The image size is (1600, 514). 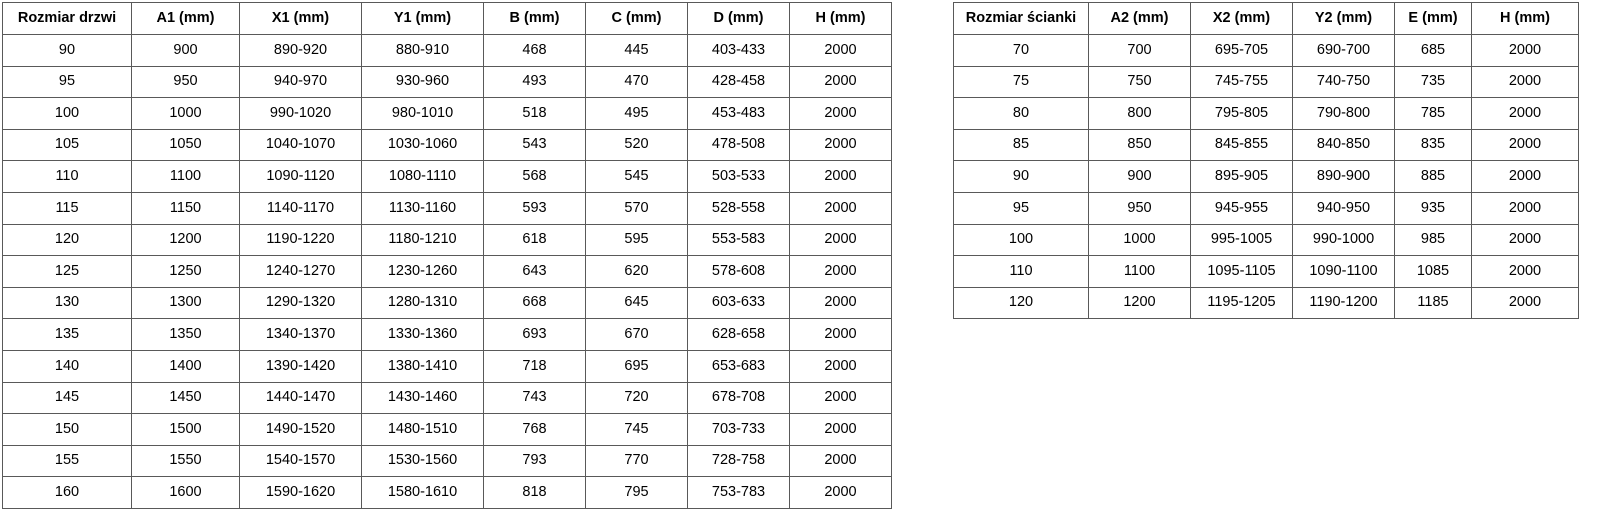 What do you see at coordinates (1241, 50) in the screenshot?
I see `table-cell: 695-705` at bounding box center [1241, 50].